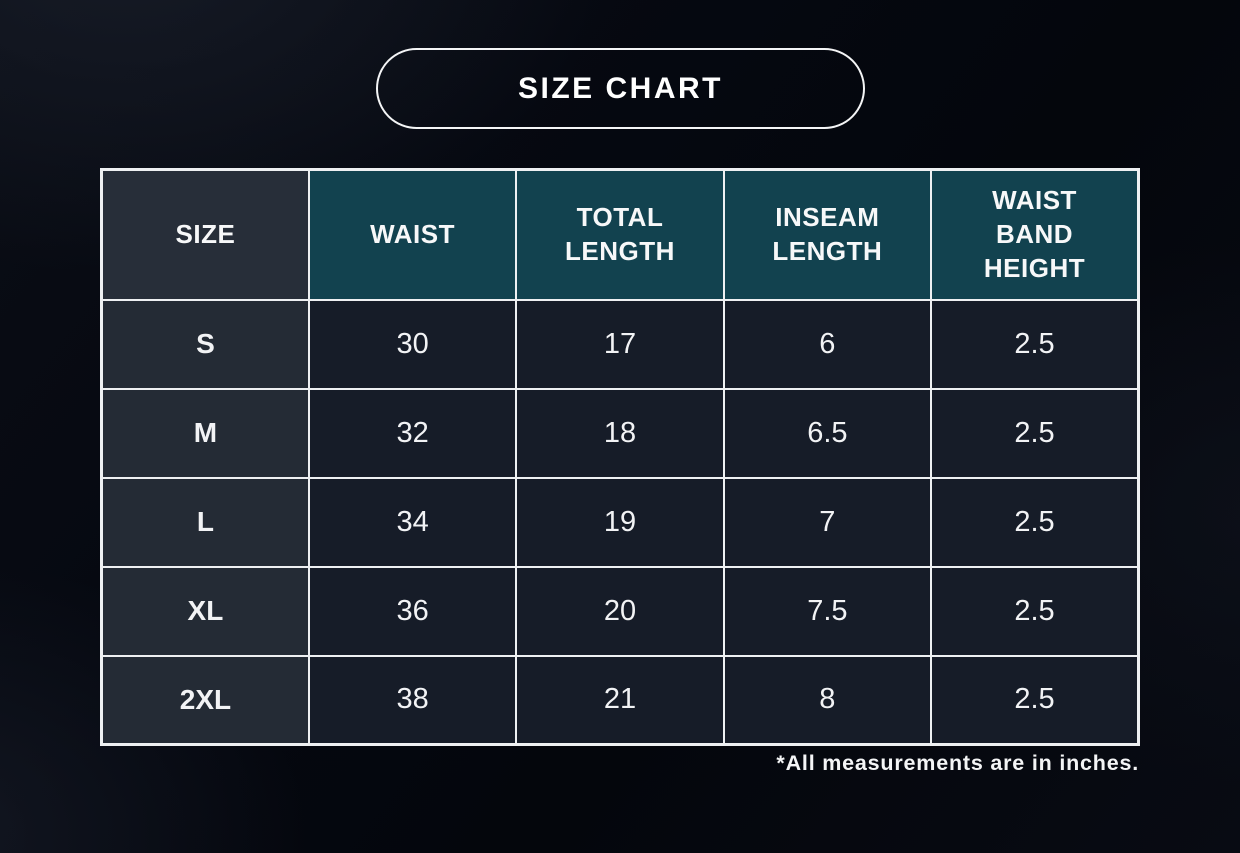 This screenshot has height=853, width=1240. I want to click on table-row-m: M 32 18 6.5 2.5, so click(620, 433).